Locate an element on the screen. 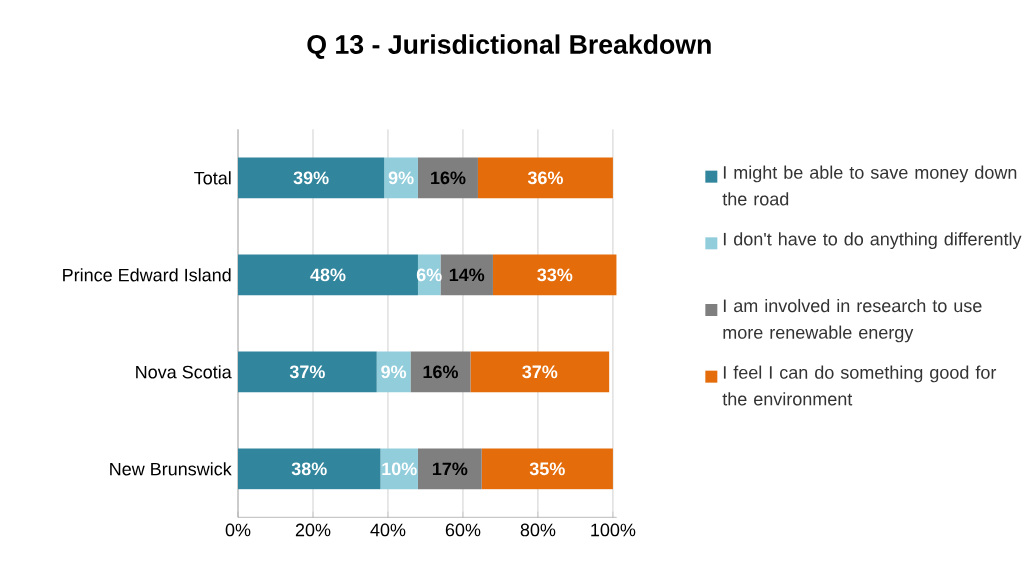  data-label: 35% is located at coordinates (547, 469).